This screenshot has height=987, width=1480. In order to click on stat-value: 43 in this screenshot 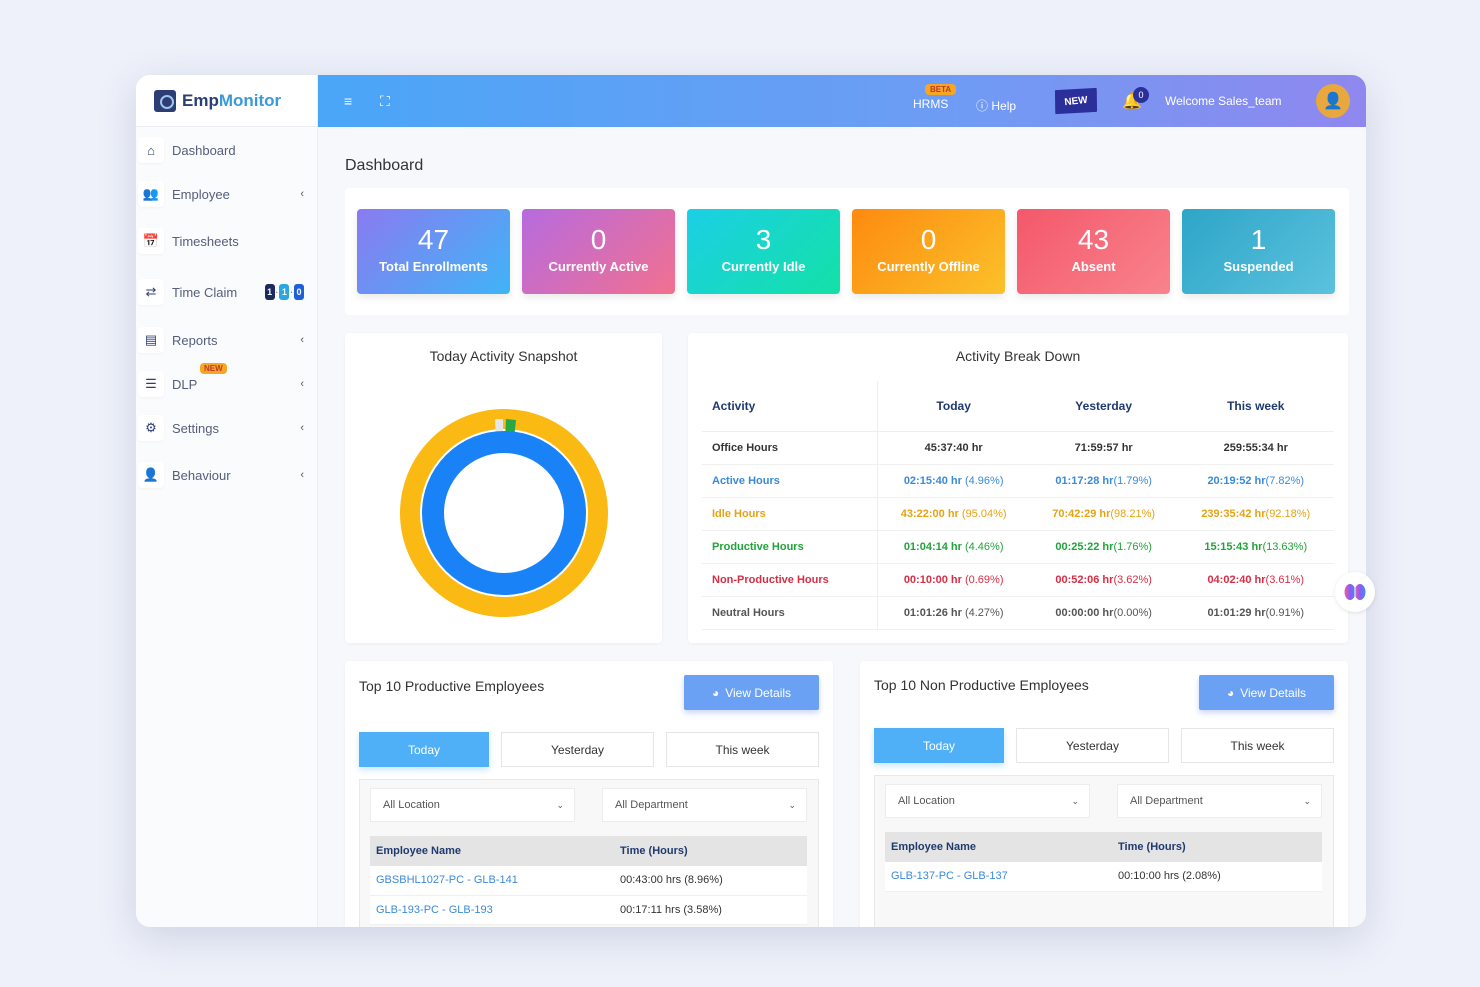, I will do `click(1093, 239)`.